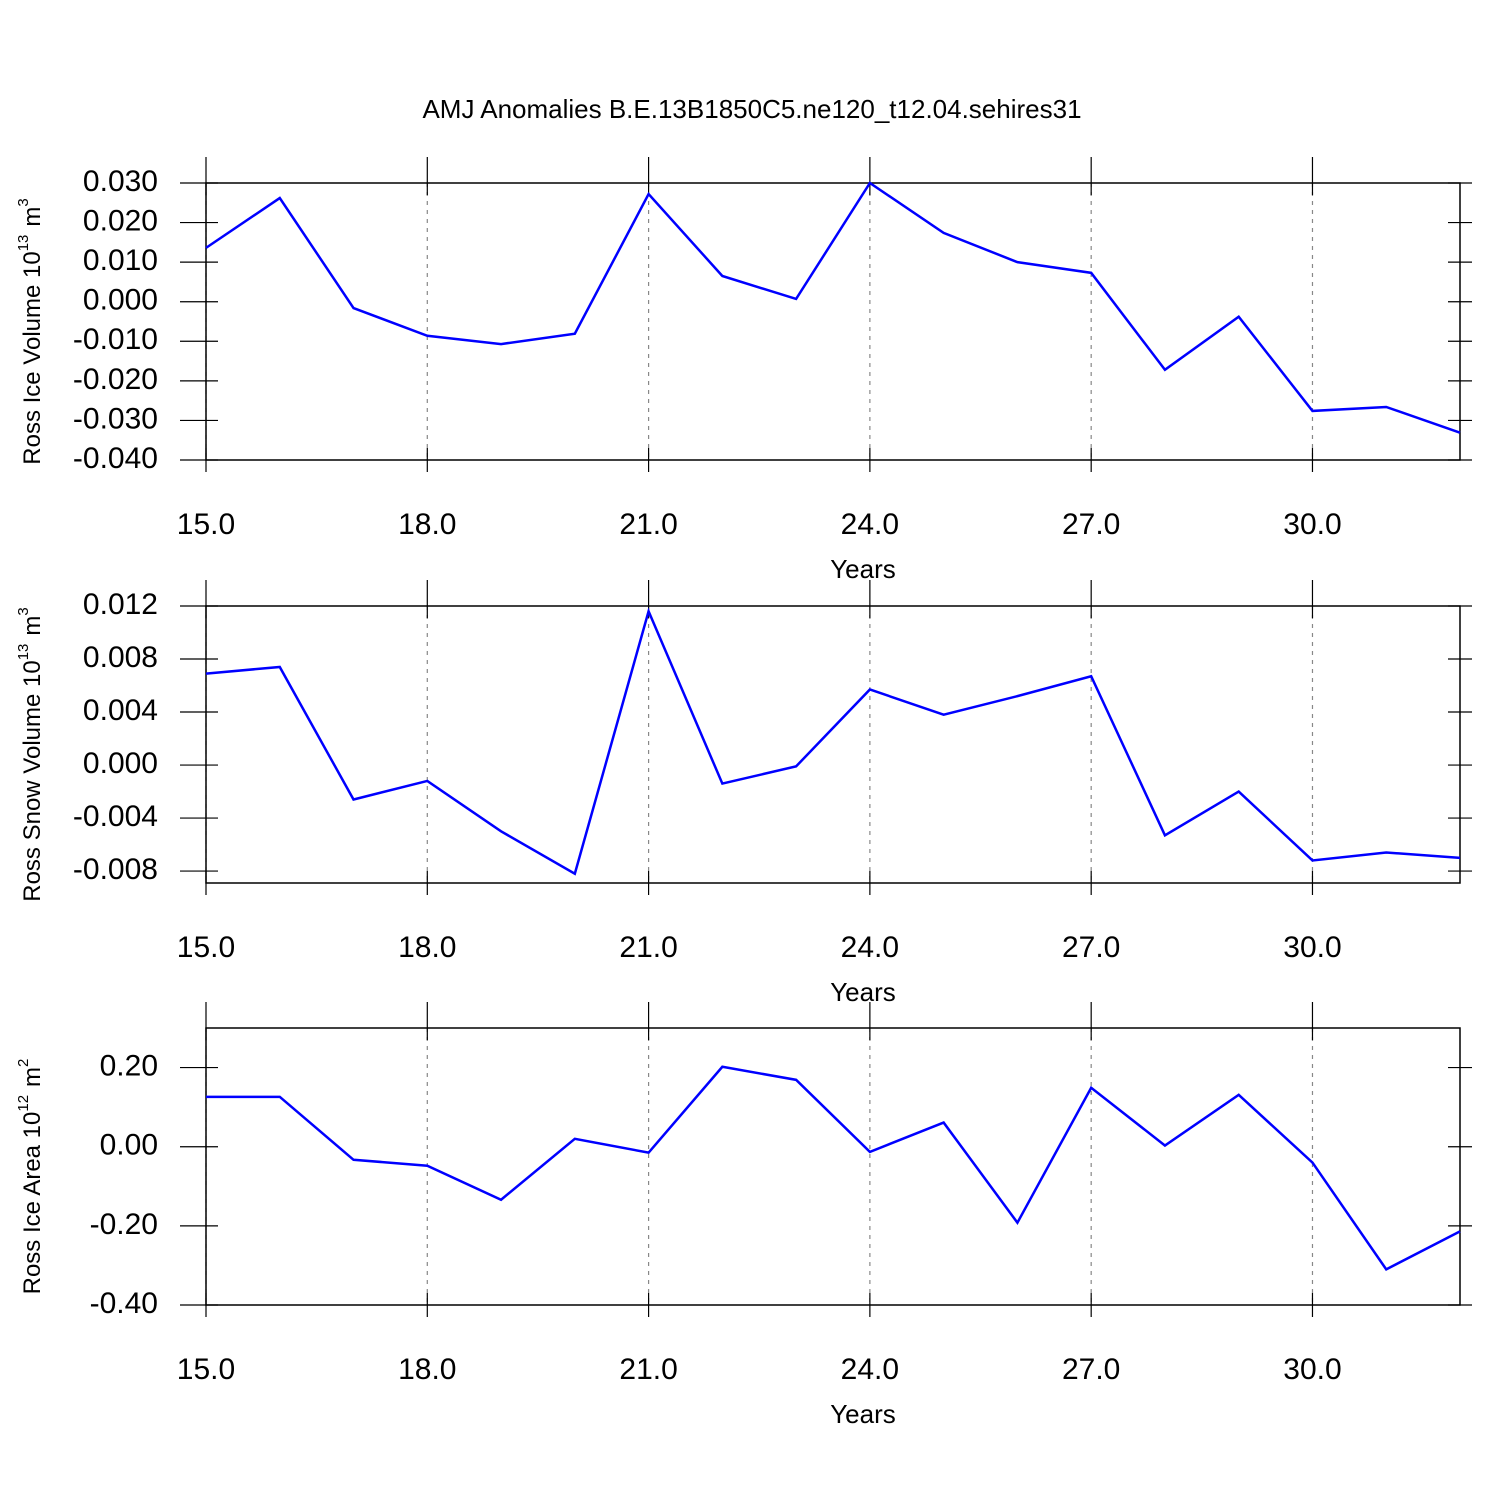  Describe the element at coordinates (120, 604) in the screenshot. I see `y-tick-label: 0.012` at that location.